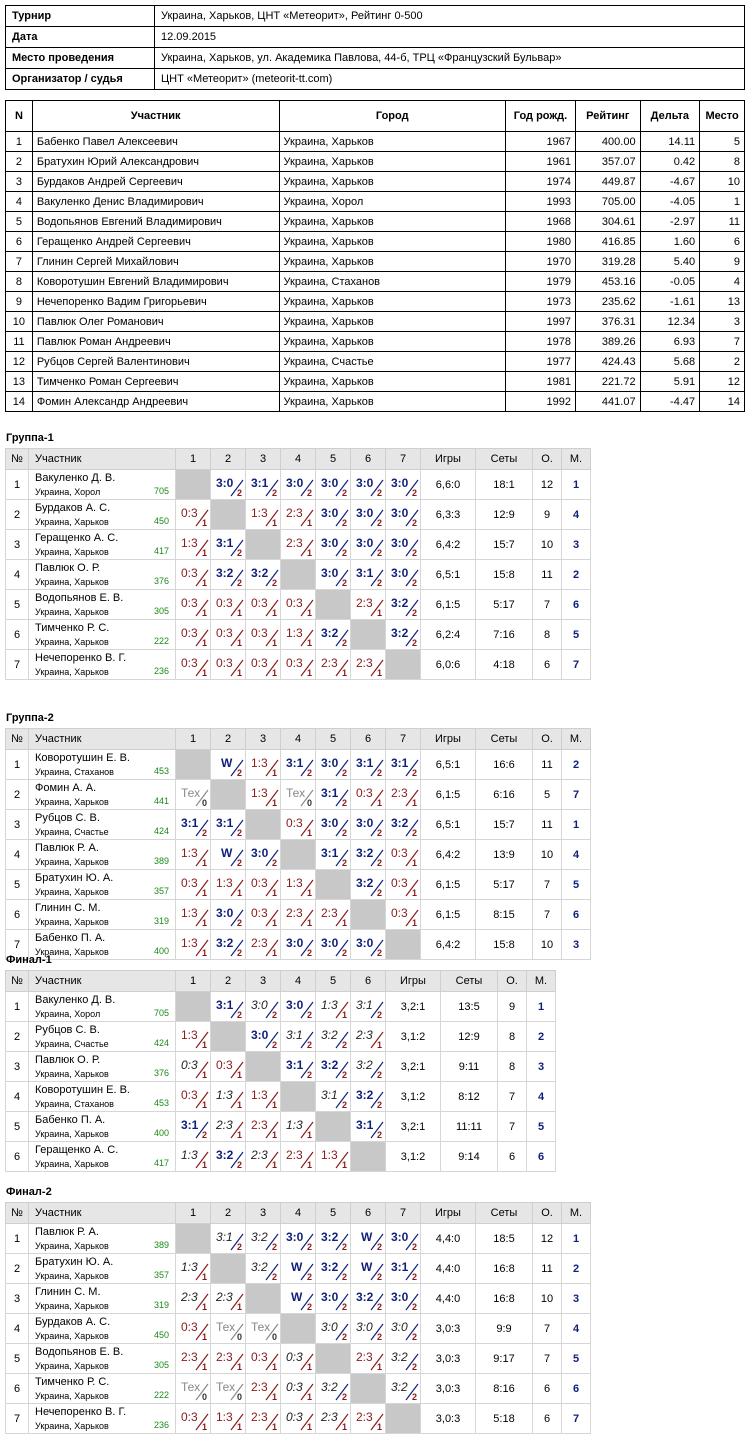  What do you see at coordinates (68, 1014) in the screenshot?
I see `player-city: Украина, Хорол` at bounding box center [68, 1014].